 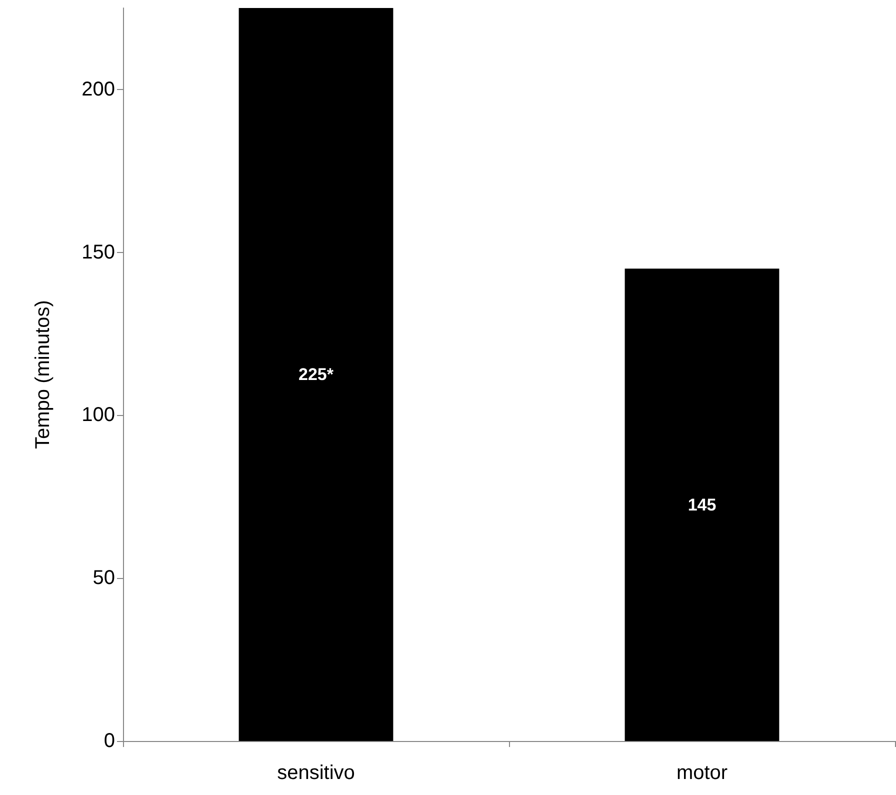 I want to click on y-tick-label: 50, so click(x=103, y=578).